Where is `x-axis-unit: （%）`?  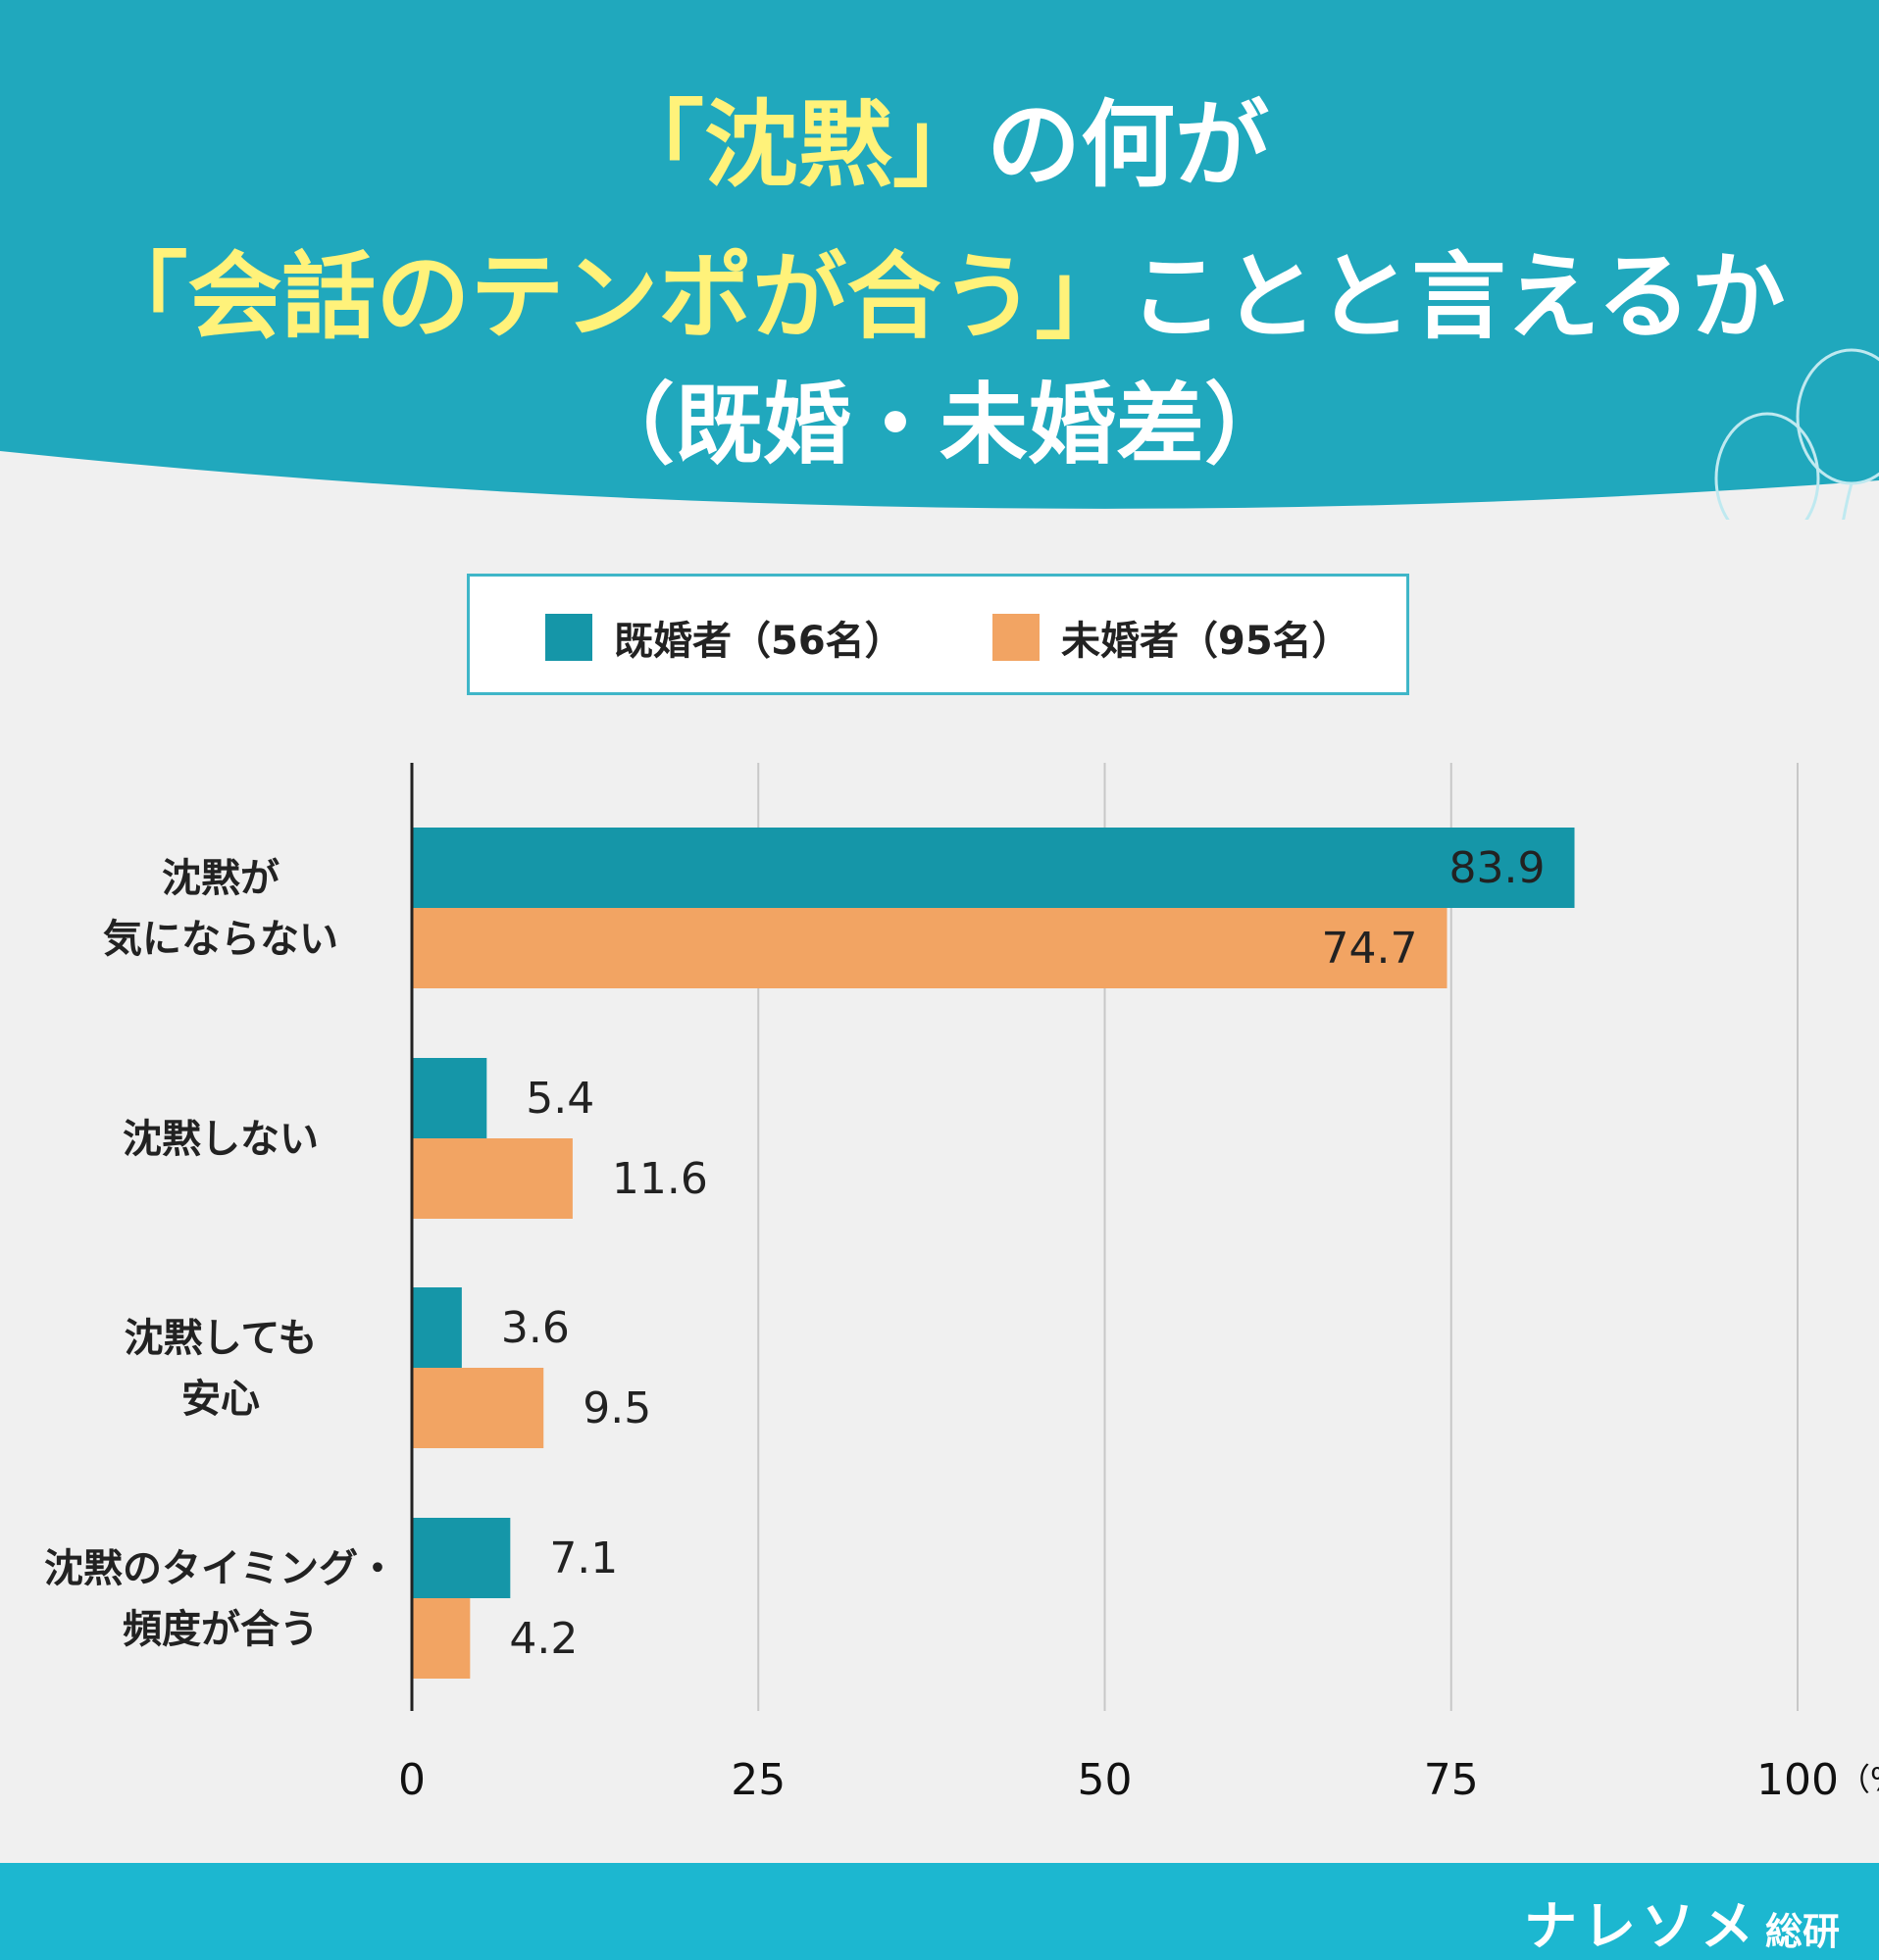
x-axis-unit: （%） is located at coordinates (1859, 1779).